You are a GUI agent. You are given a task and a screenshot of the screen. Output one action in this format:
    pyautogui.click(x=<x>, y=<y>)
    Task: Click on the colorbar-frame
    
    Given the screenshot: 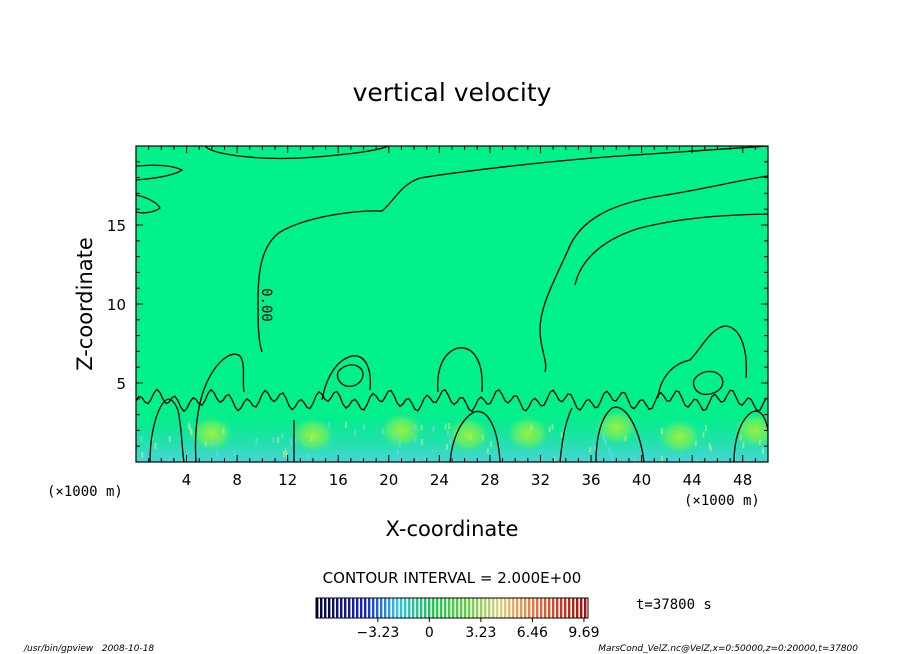 What is the action you would take?
    pyautogui.click(x=452, y=608)
    